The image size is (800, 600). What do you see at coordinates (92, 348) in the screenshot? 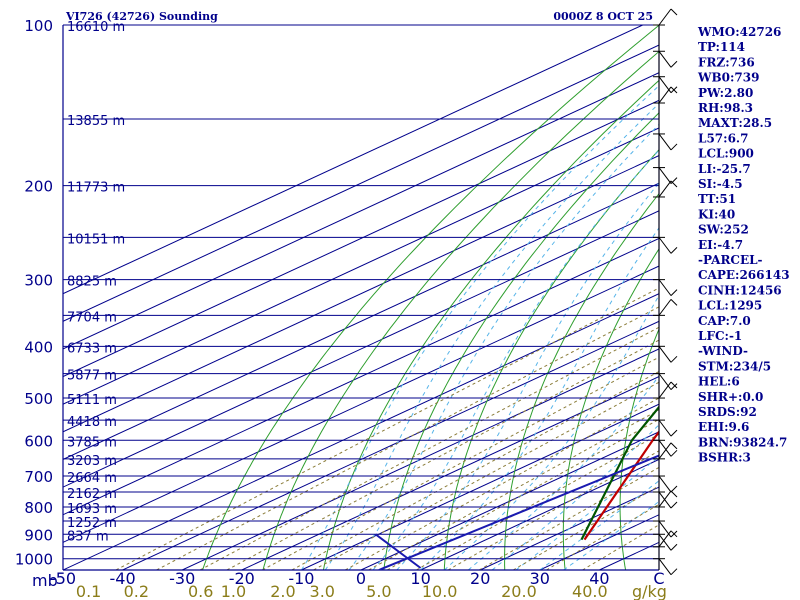
I see `height-label: 6733 m` at bounding box center [92, 348].